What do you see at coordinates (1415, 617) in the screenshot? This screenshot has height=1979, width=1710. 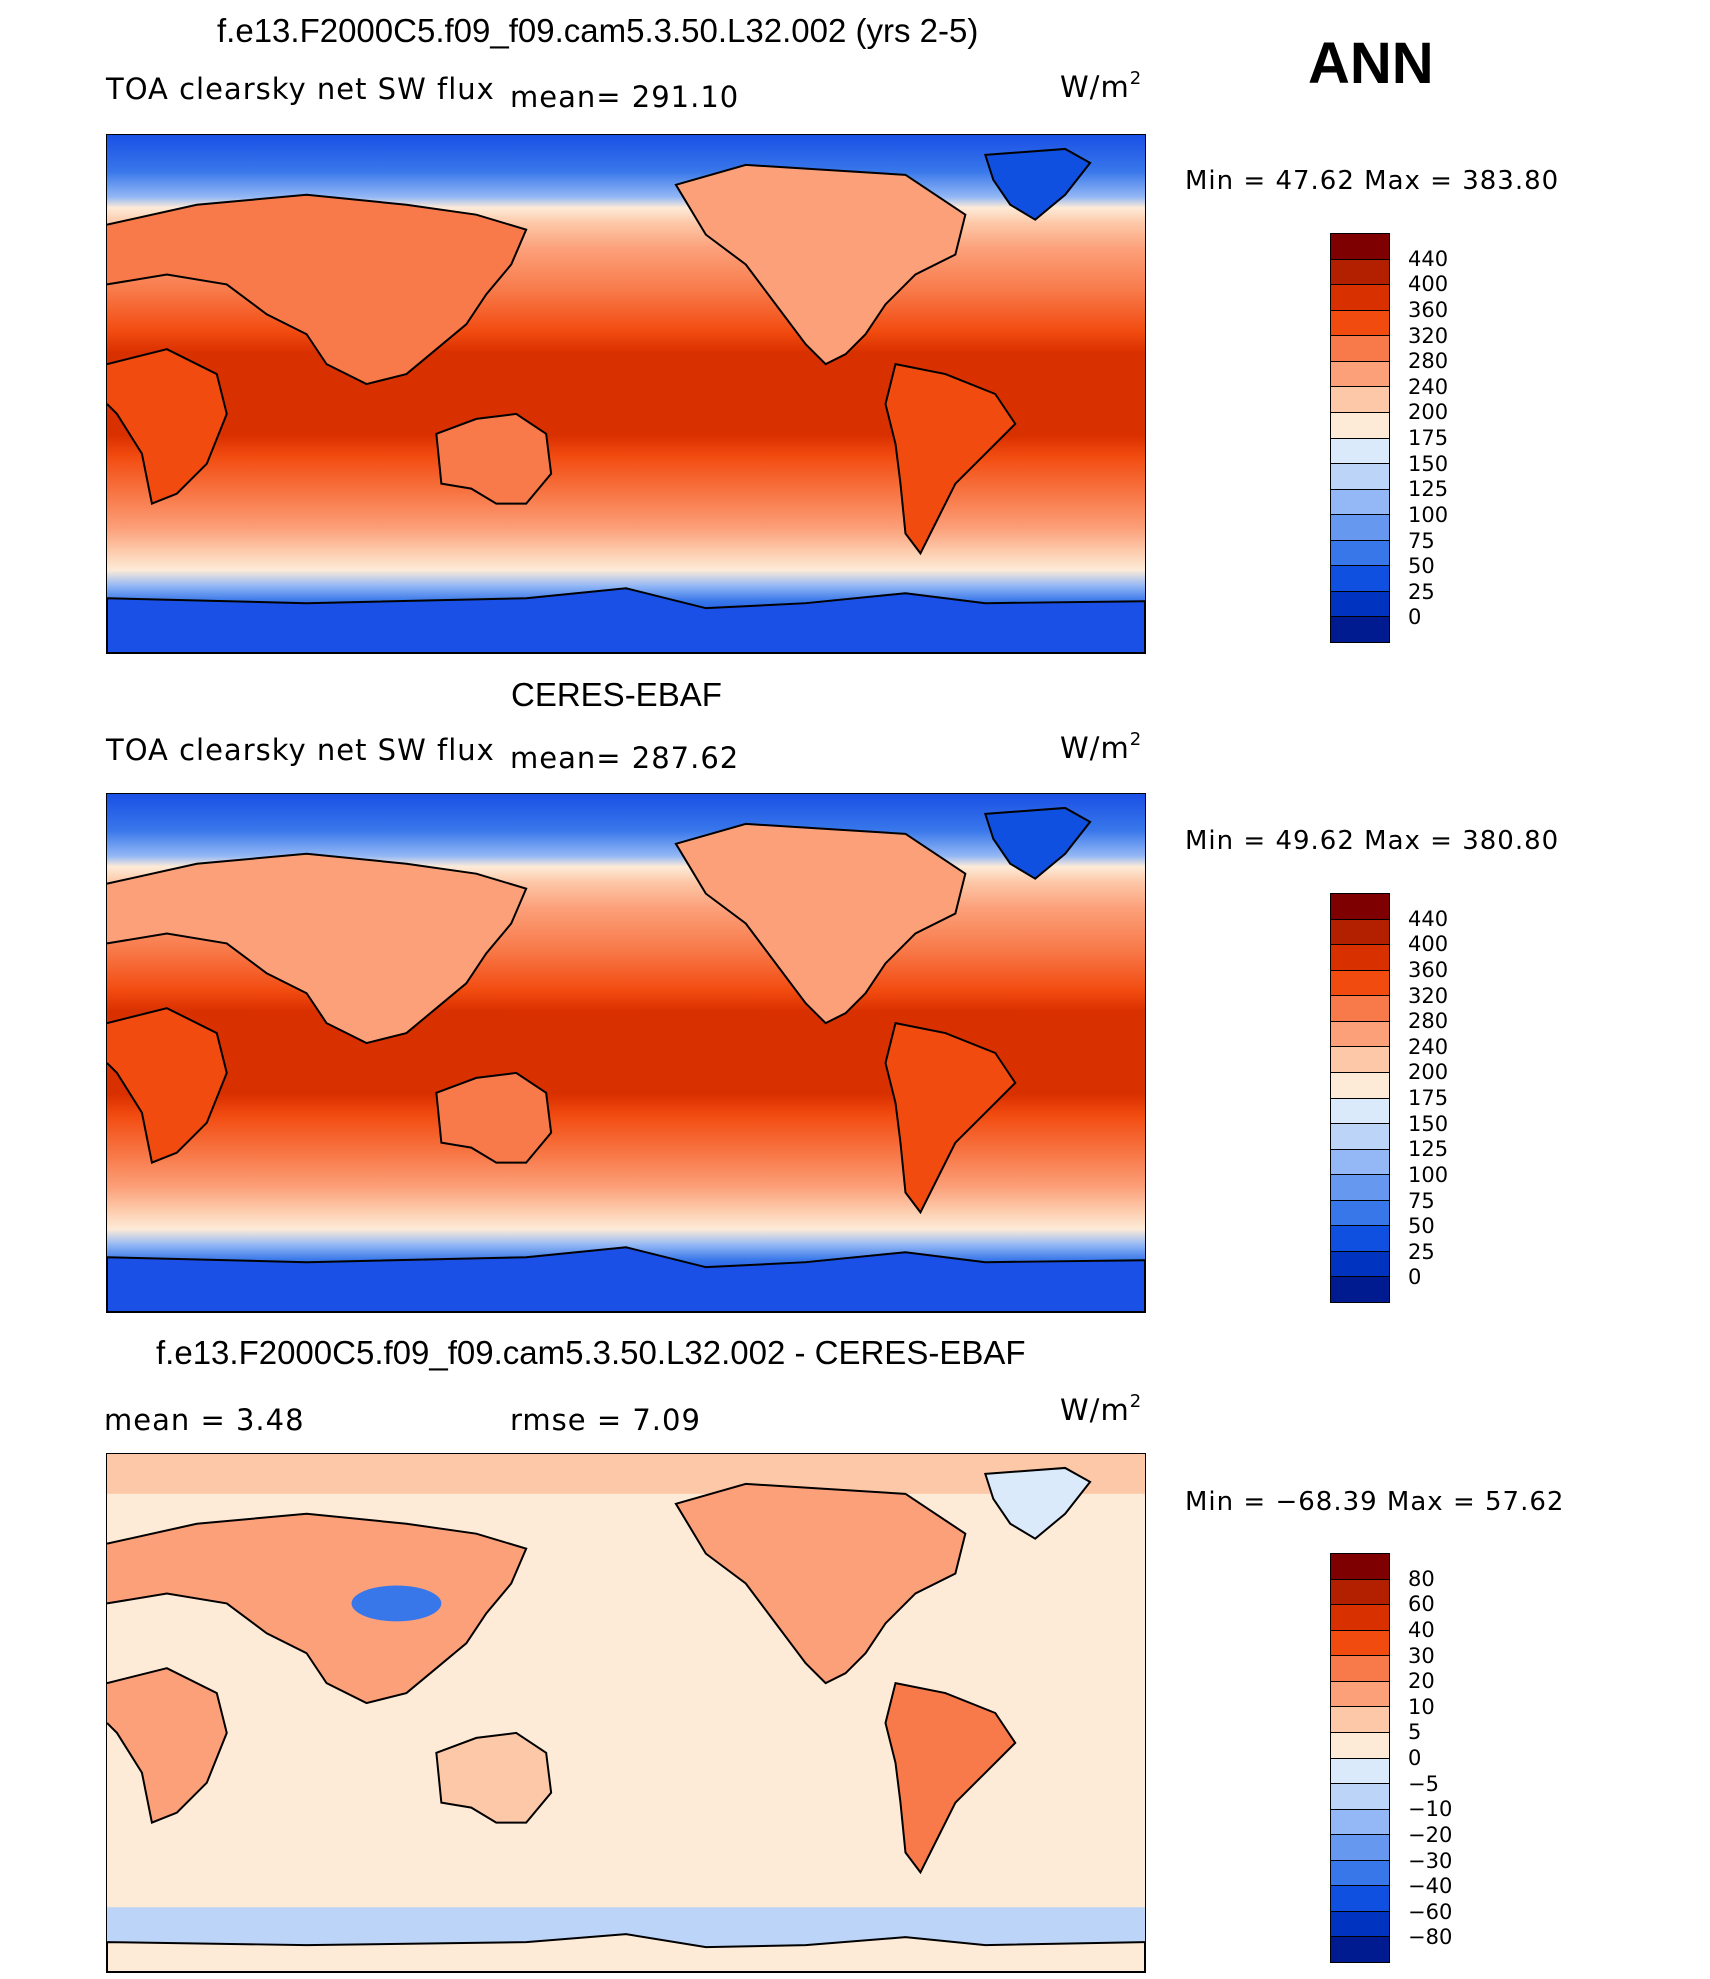 I see `panel1-colorbar-label: 0` at bounding box center [1415, 617].